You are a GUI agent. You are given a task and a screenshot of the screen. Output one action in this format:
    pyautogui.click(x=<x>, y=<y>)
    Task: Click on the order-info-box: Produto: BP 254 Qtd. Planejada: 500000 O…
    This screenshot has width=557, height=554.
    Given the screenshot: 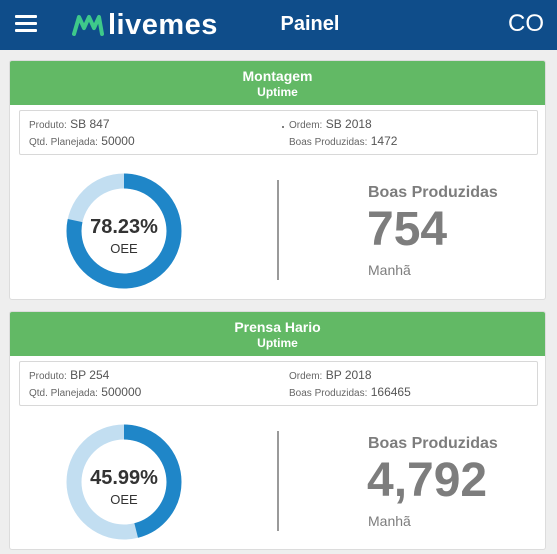 What is the action you would take?
    pyautogui.click(x=278, y=383)
    